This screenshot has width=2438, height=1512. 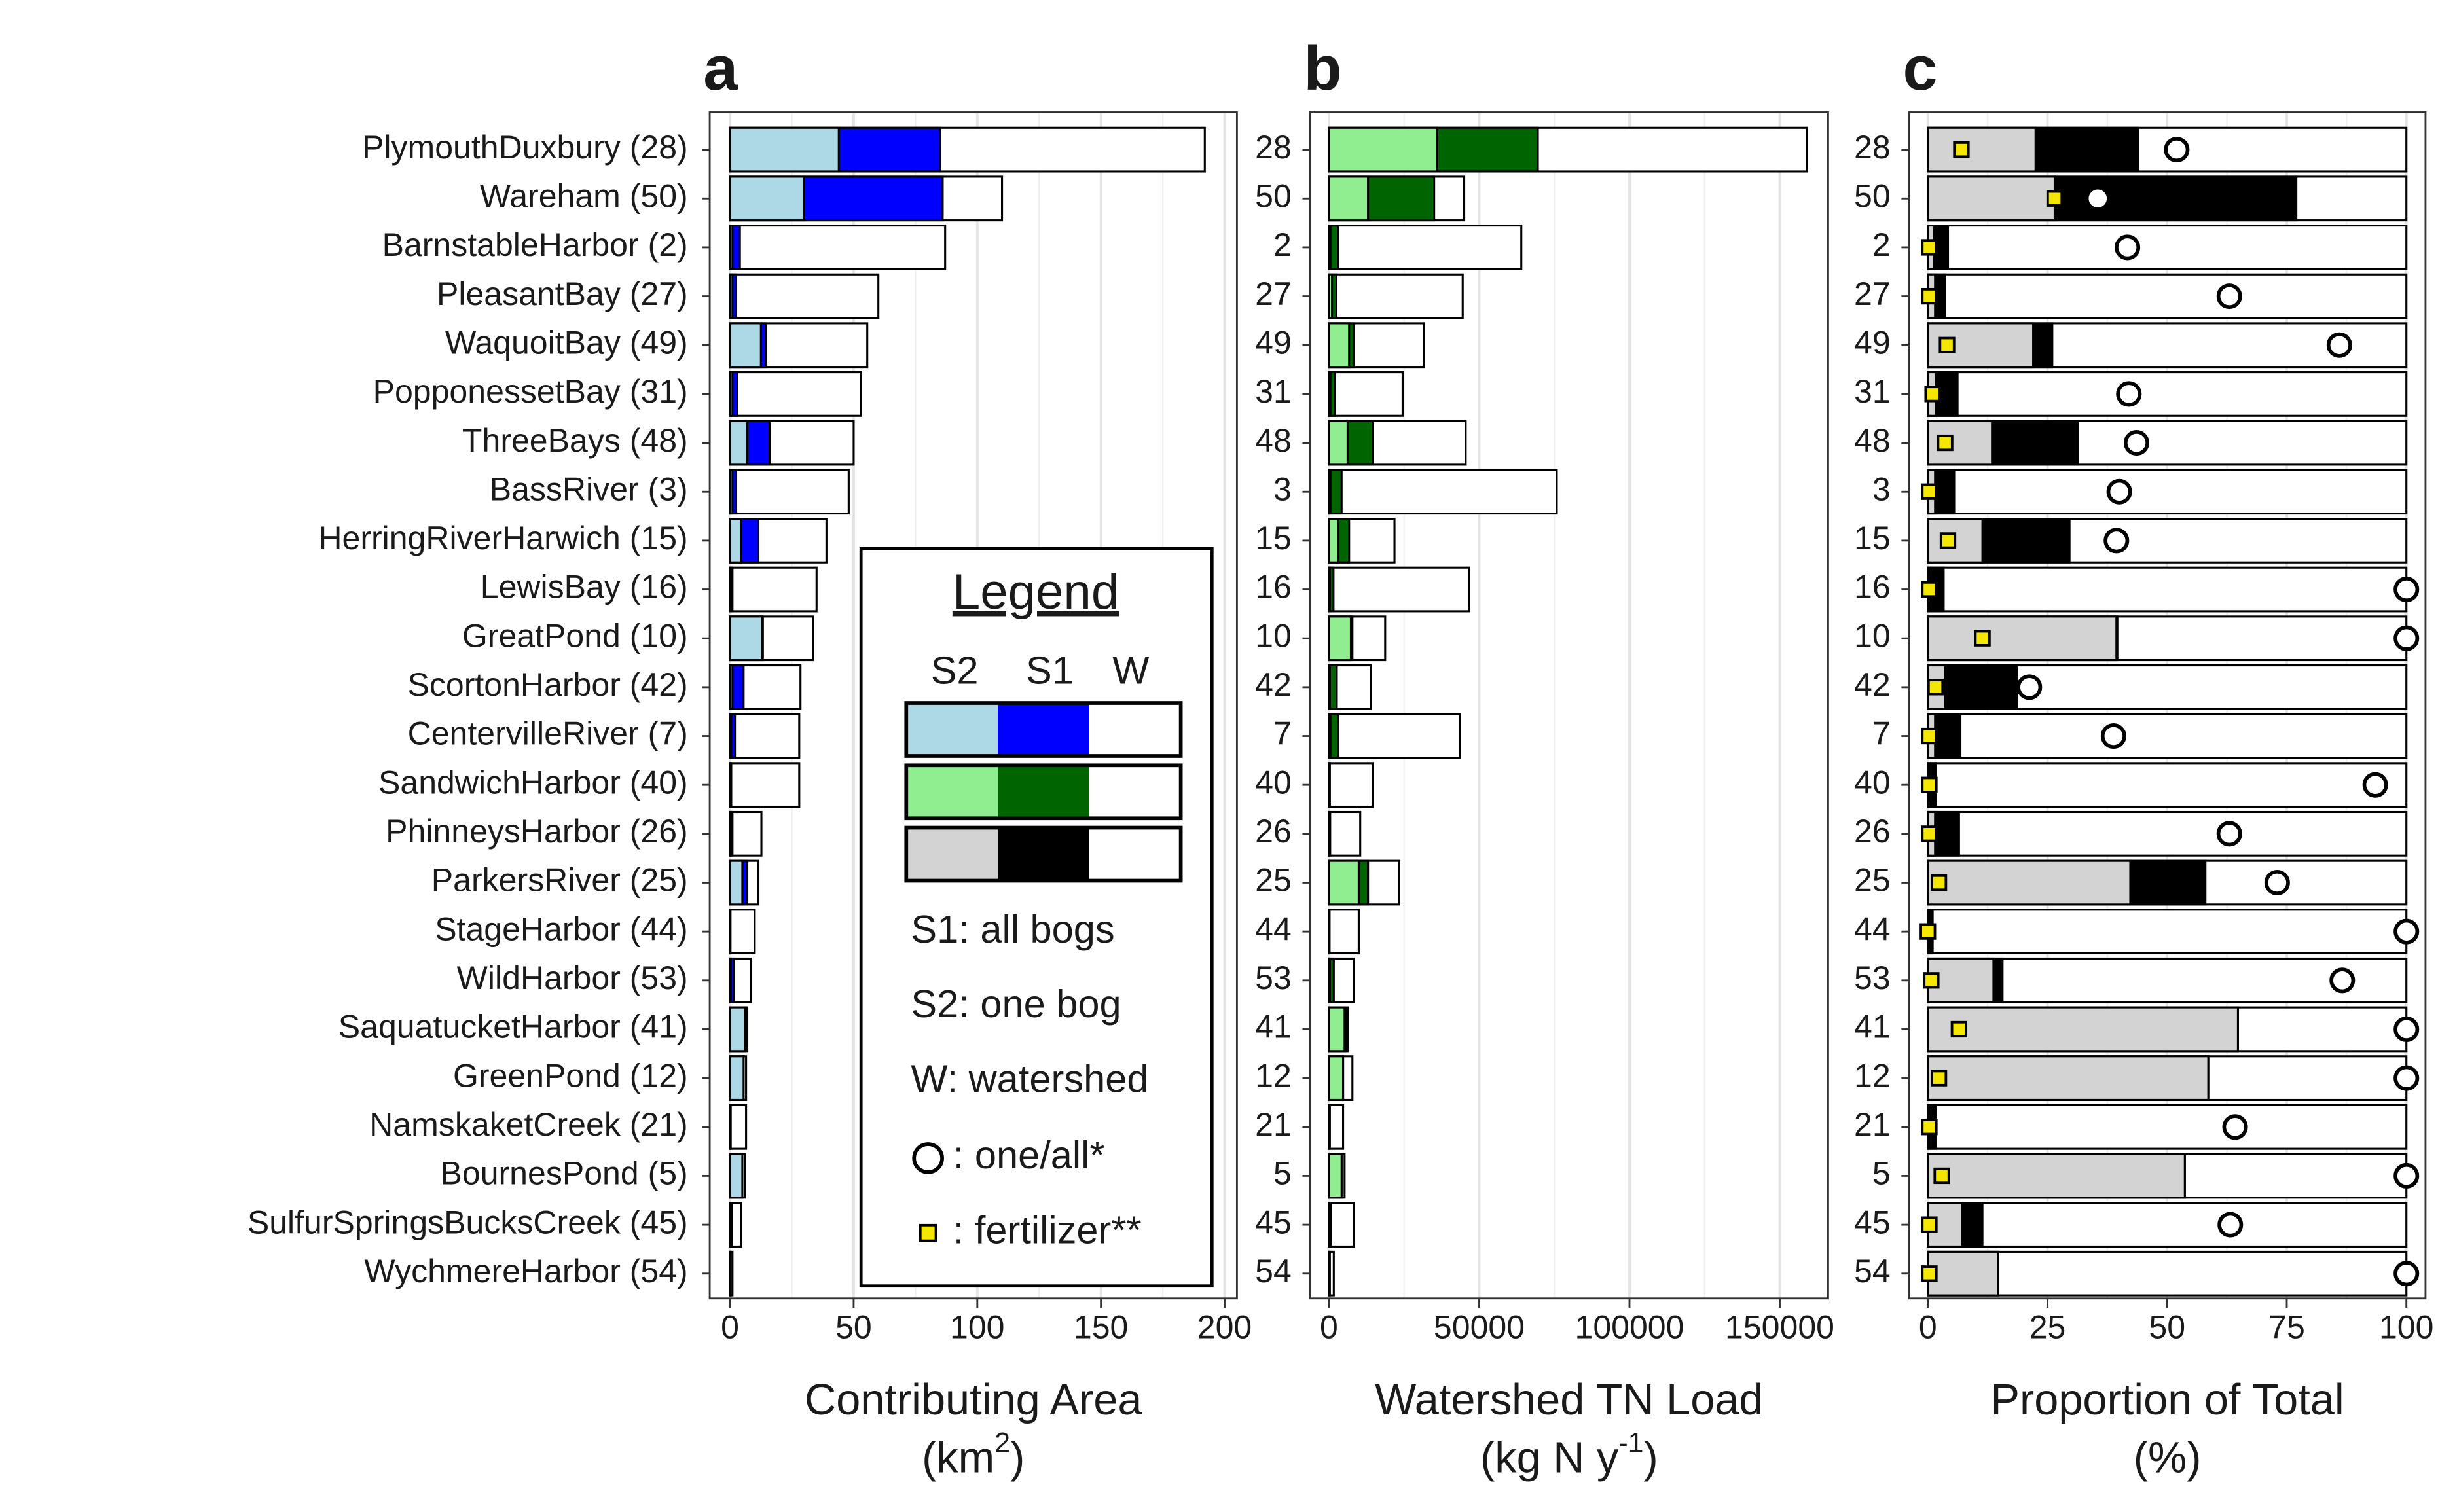 What do you see at coordinates (974, 1400) in the screenshot?
I see `x-axis-title: Contributing Area` at bounding box center [974, 1400].